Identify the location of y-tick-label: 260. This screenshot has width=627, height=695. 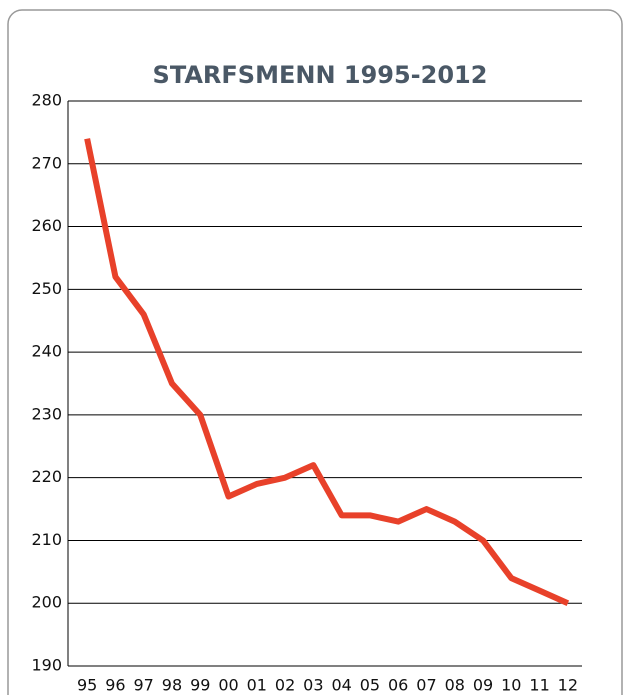
(46, 225).